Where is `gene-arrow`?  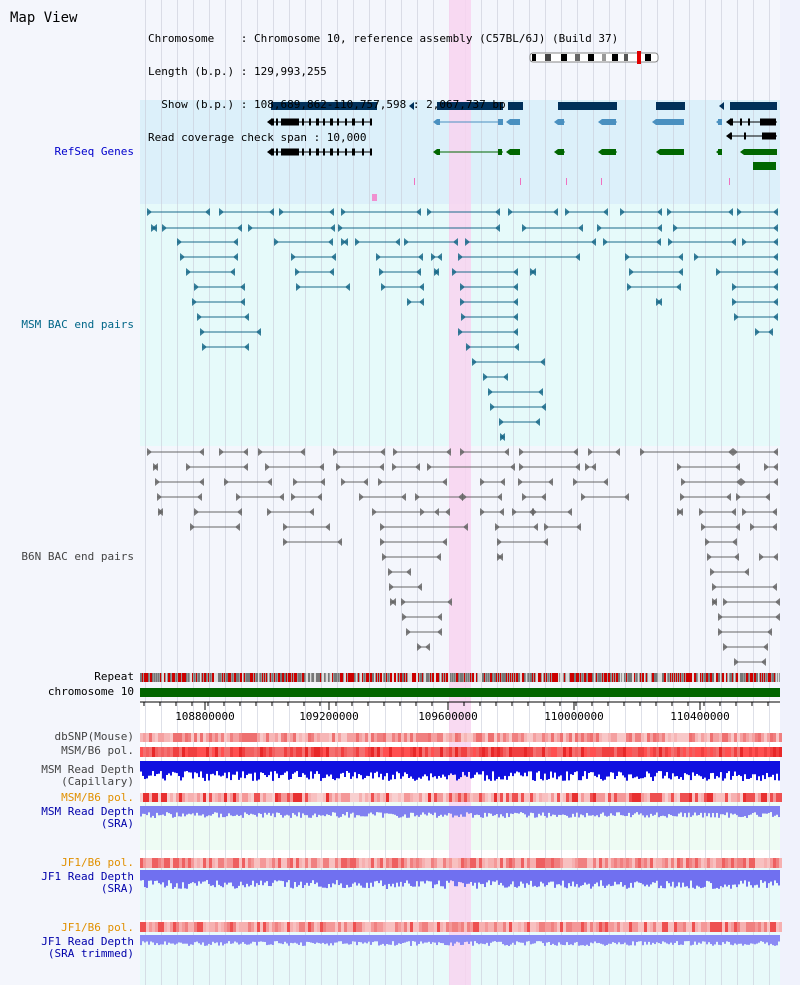
gene-arrow is located at coordinates (411, 106).